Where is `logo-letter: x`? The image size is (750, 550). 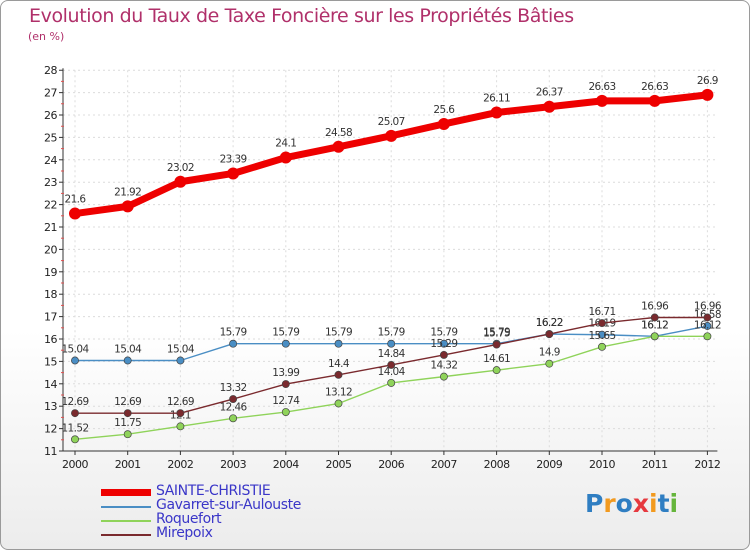 logo-letter: x is located at coordinates (640, 503).